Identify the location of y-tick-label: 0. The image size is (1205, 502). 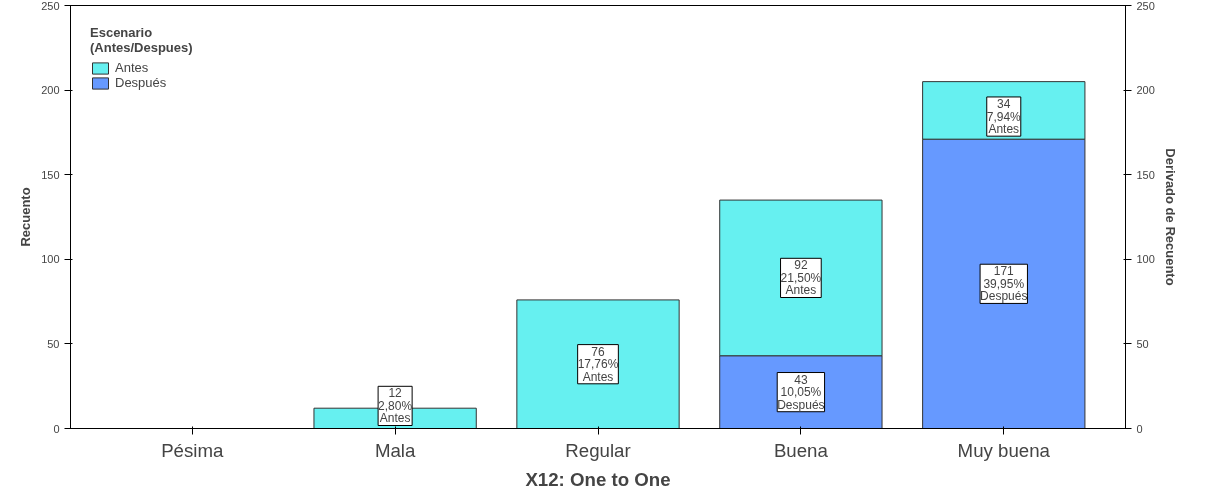
(56, 428).